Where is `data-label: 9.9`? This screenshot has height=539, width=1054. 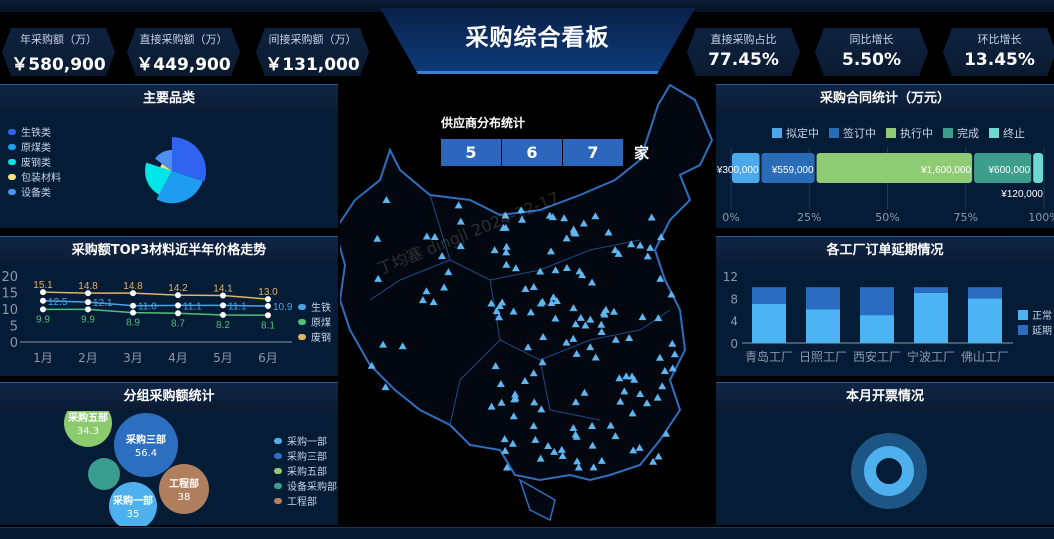
data-label: 9.9 is located at coordinates (43, 319).